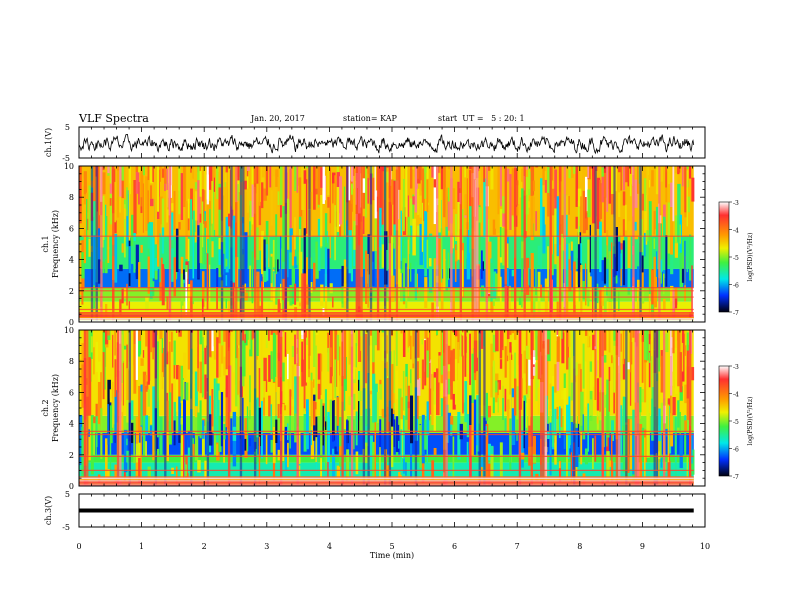  What do you see at coordinates (71, 197) in the screenshot?
I see `ch1-spectrogram-ytick-label: 8` at bounding box center [71, 197].